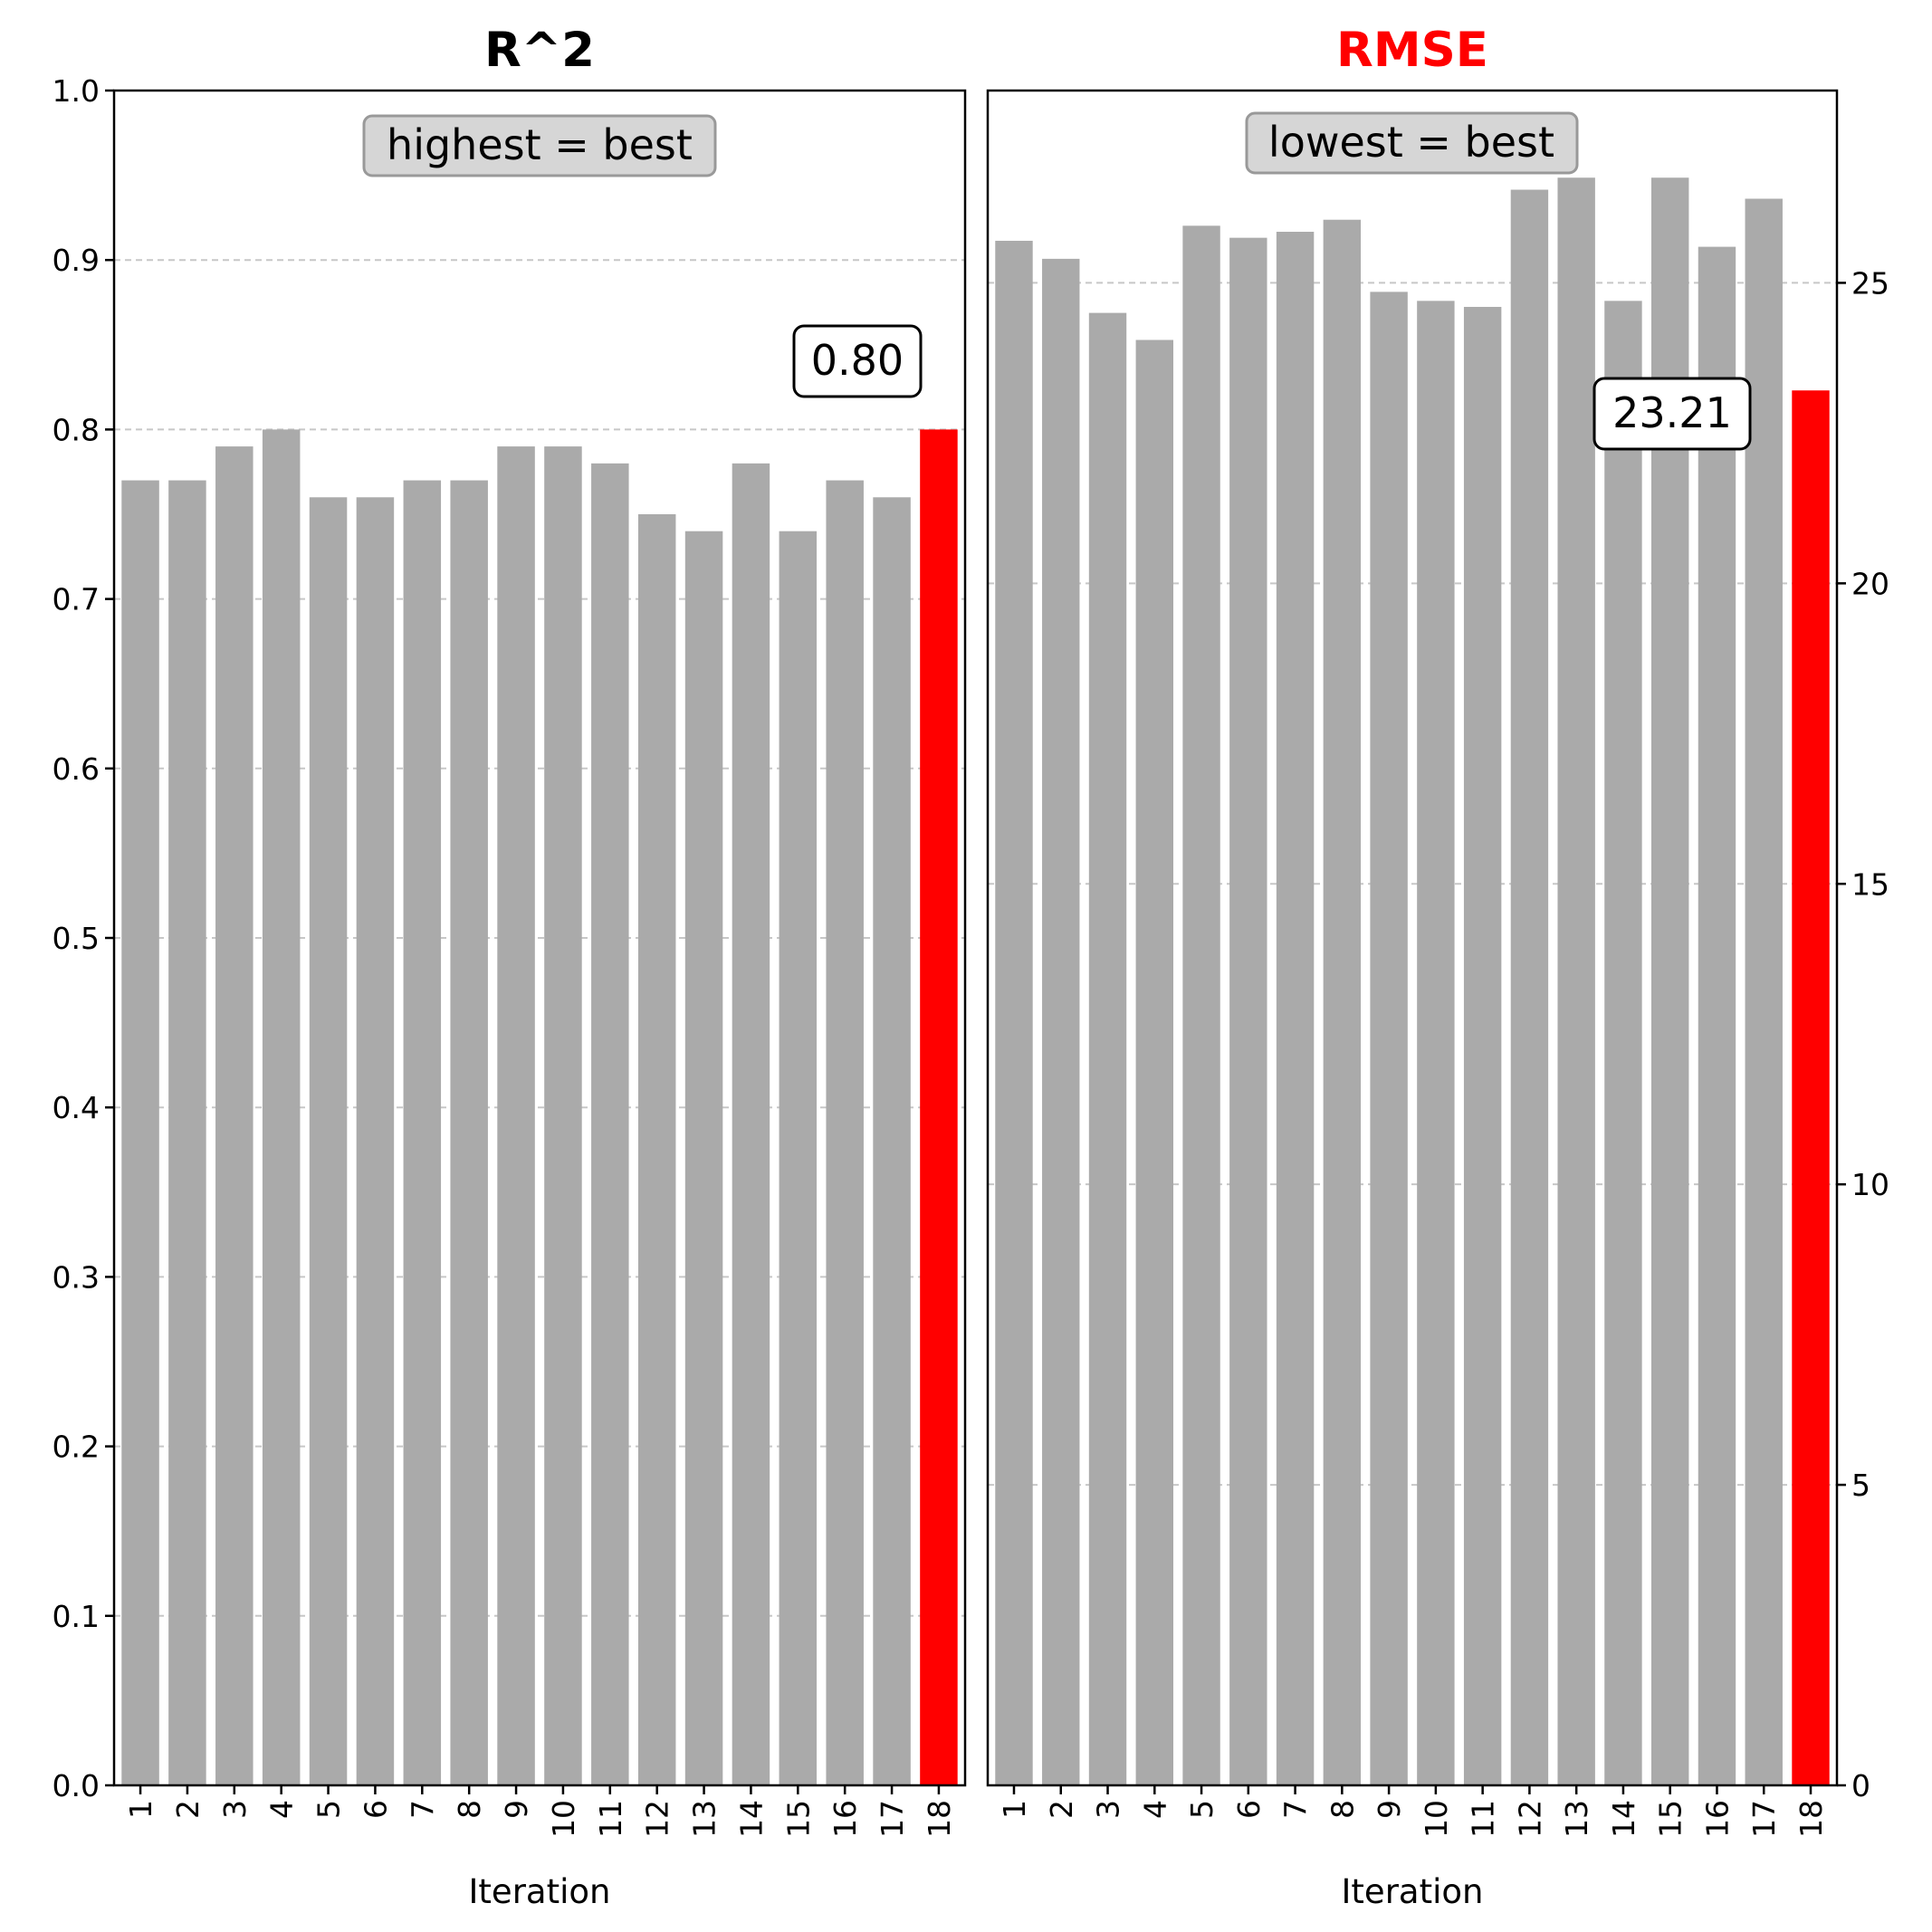 Image resolution: width=1932 pixels, height=1932 pixels. Describe the element at coordinates (329, 1809) in the screenshot. I see `r2-x-tick-label: 5` at that location.